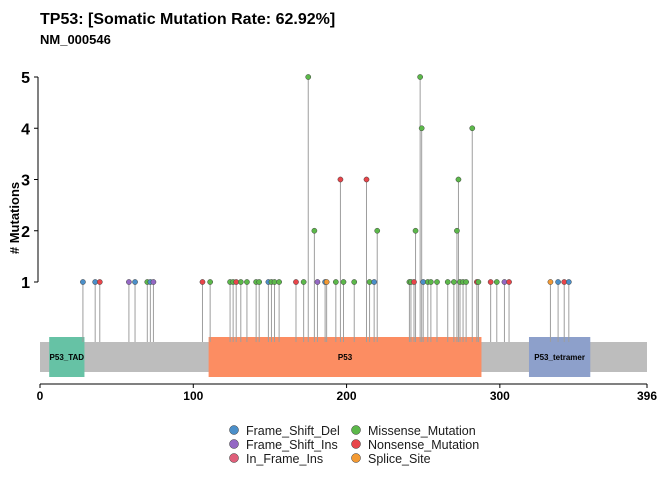 This screenshot has height=480, width=672. I want to click on x-tick-label: 200, so click(347, 396).